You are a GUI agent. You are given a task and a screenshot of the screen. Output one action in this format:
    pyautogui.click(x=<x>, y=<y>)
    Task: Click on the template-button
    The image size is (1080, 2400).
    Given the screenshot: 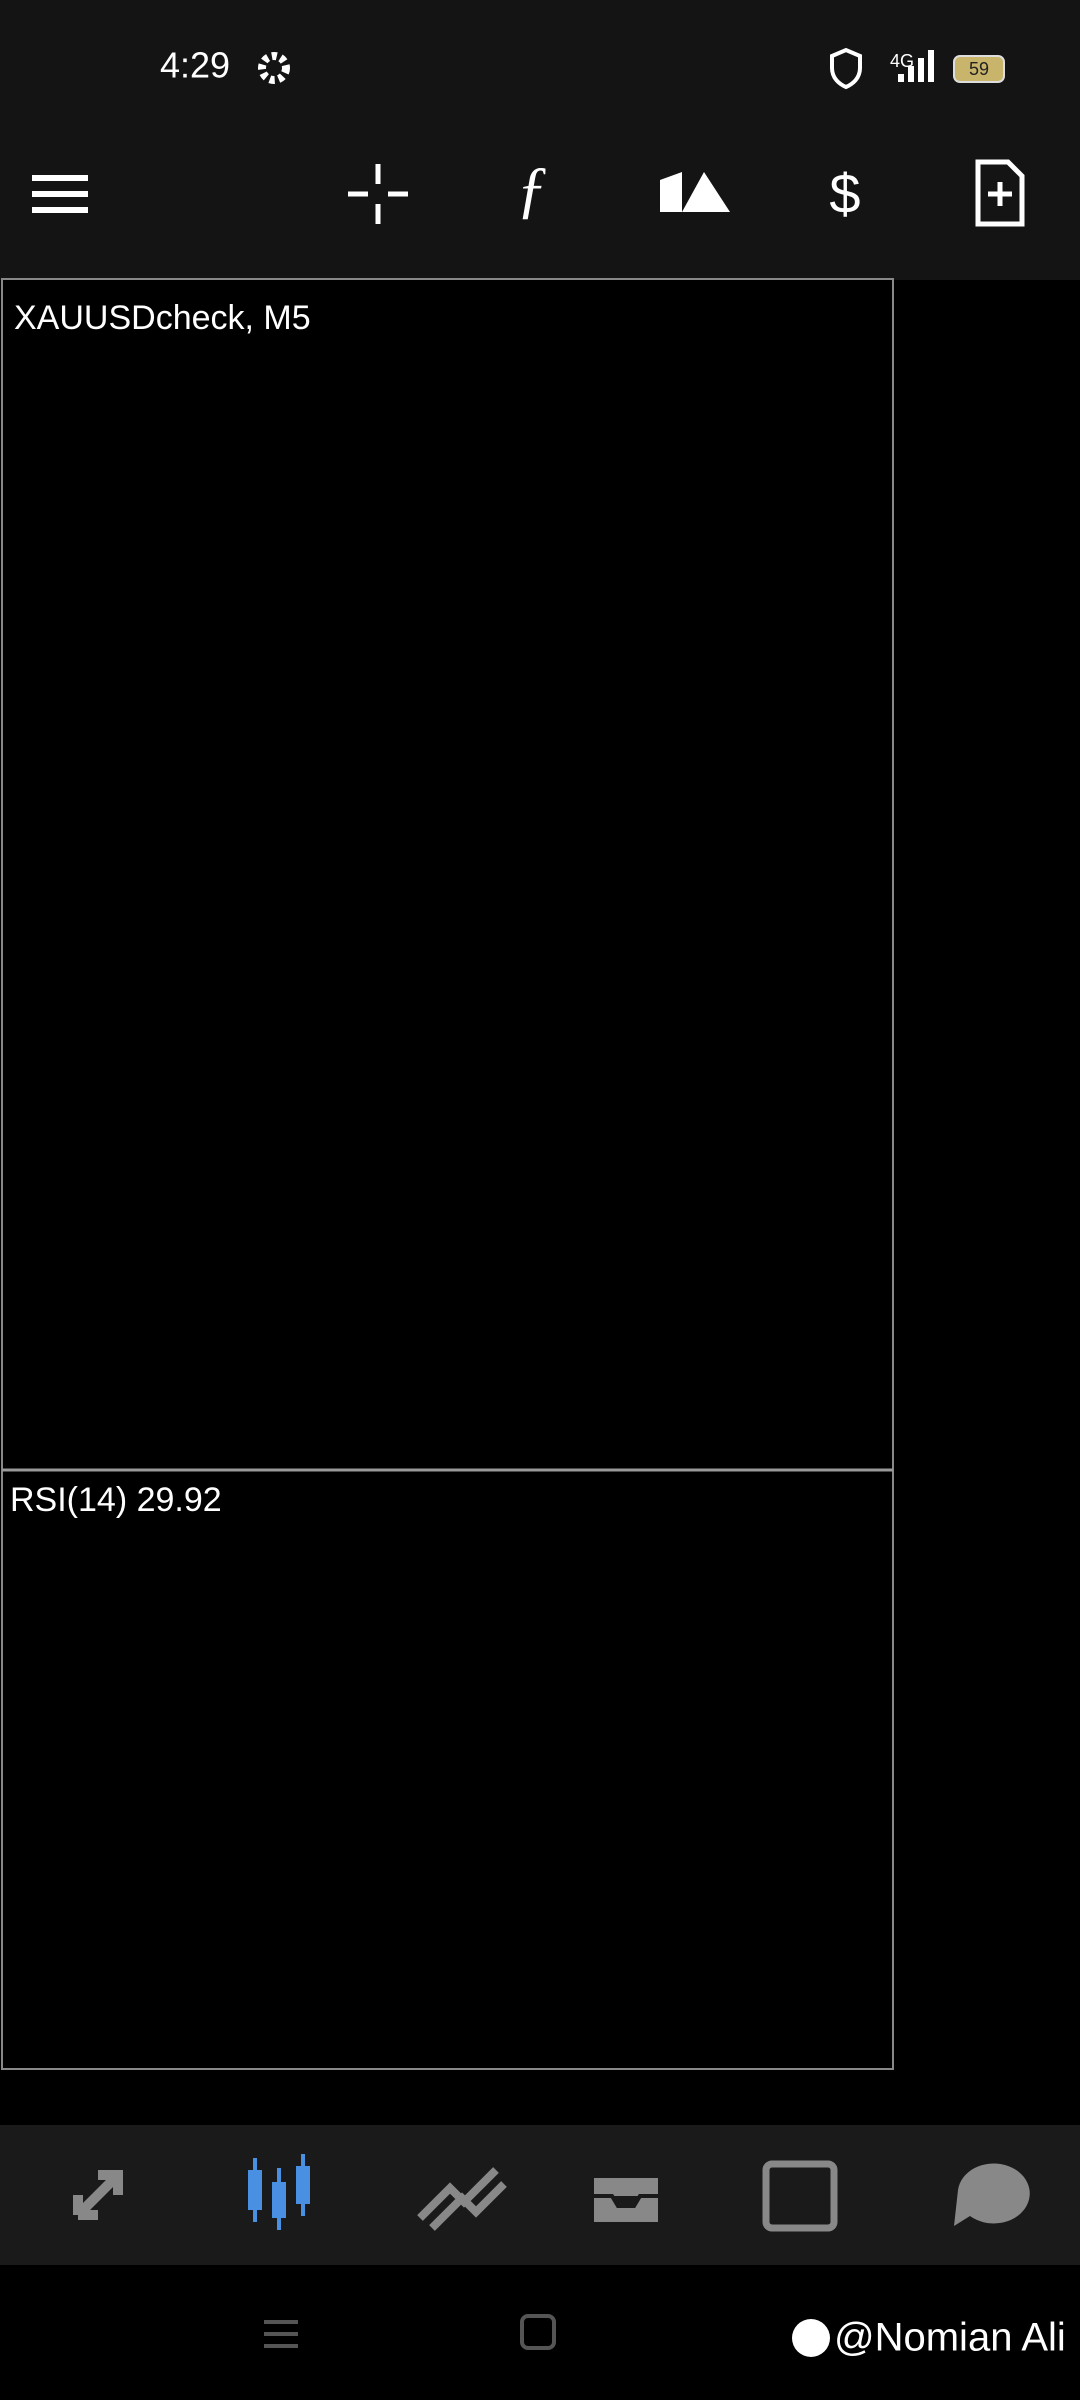 What is the action you would take?
    pyautogui.click(x=1000, y=193)
    